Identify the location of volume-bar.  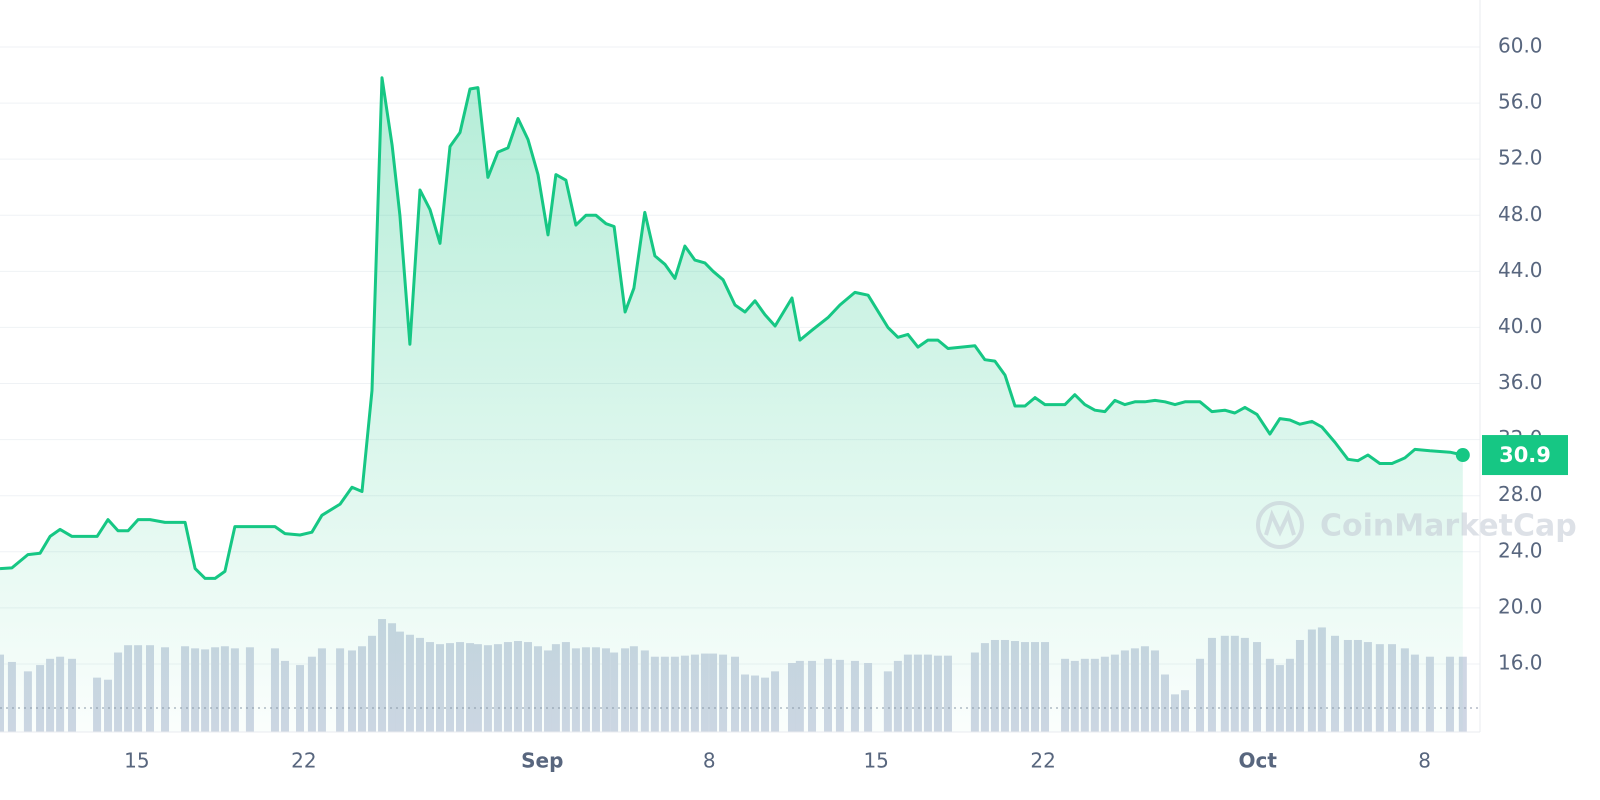
(1462, 694).